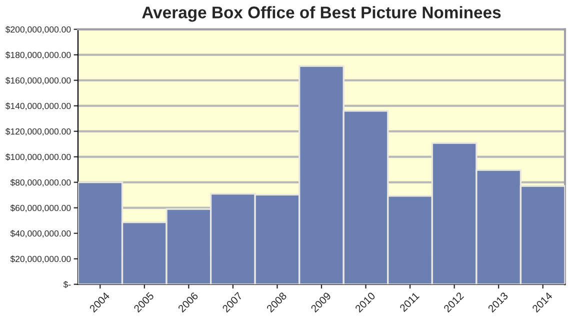 The image size is (573, 332). I want to click on y-tick-label: $180,000,000.00, so click(38, 55).